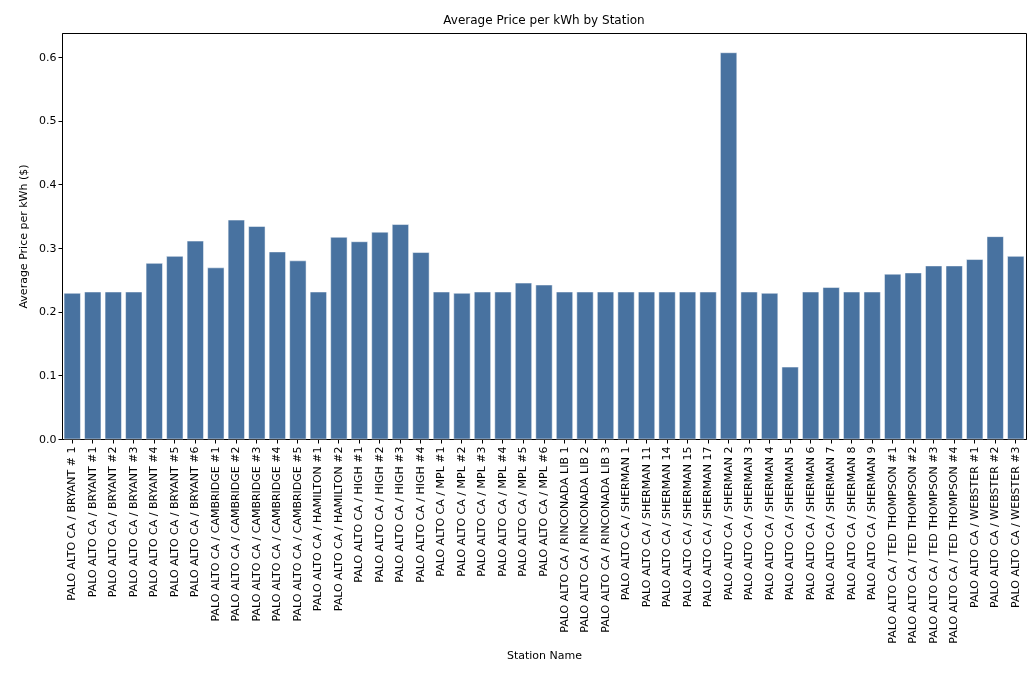 The width and height of the screenshot is (1031, 677). I want to click on y-tick-label: 0.4, so click(48, 184).